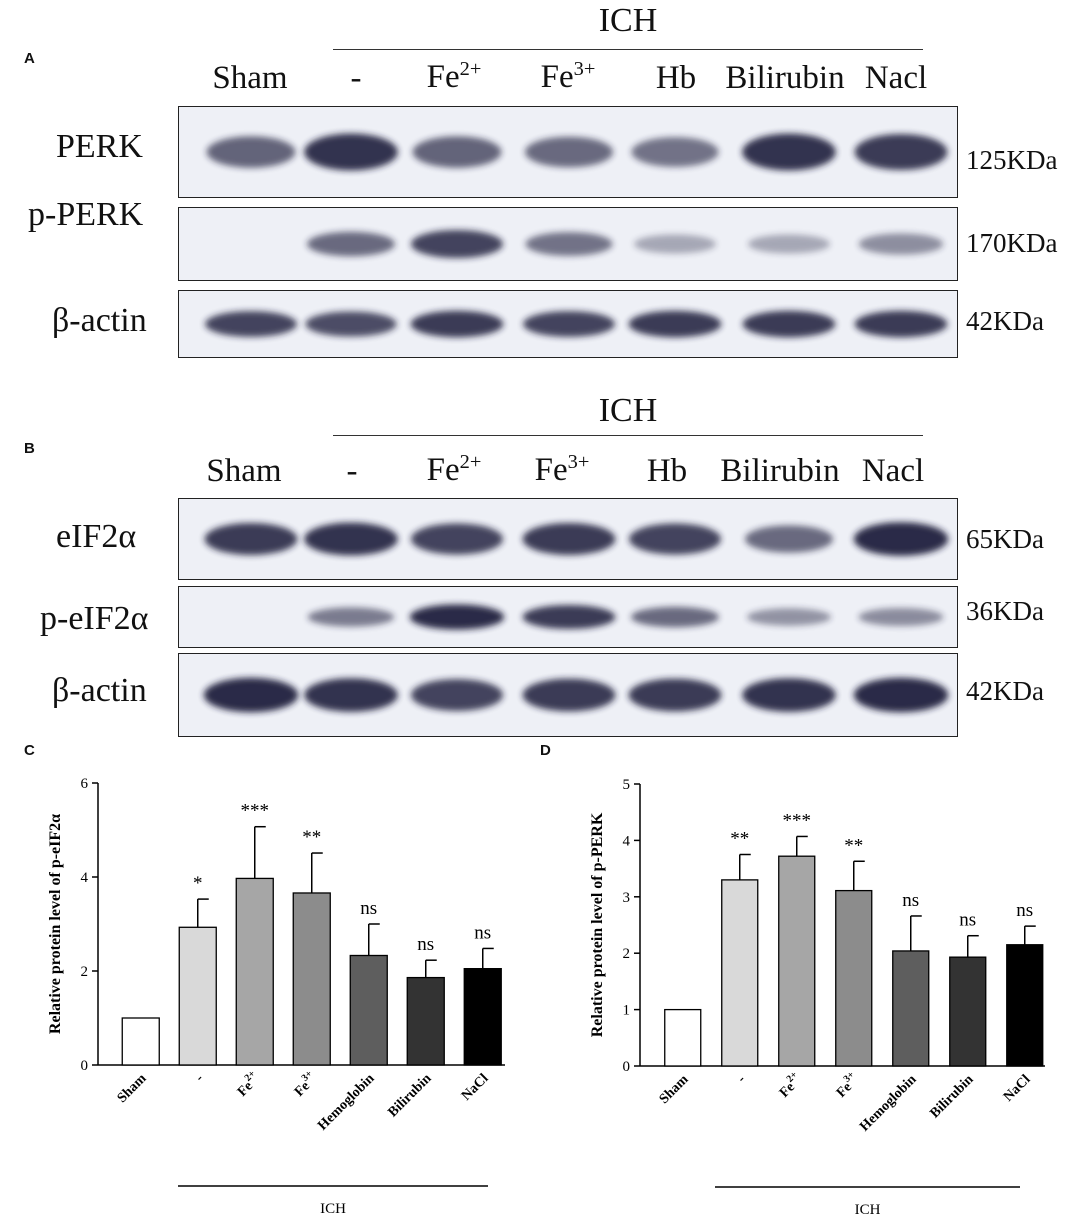 The height and width of the screenshot is (1223, 1084). What do you see at coordinates (562, 469) in the screenshot?
I see `lane-label-fe3-b: Fe3+` at bounding box center [562, 469].